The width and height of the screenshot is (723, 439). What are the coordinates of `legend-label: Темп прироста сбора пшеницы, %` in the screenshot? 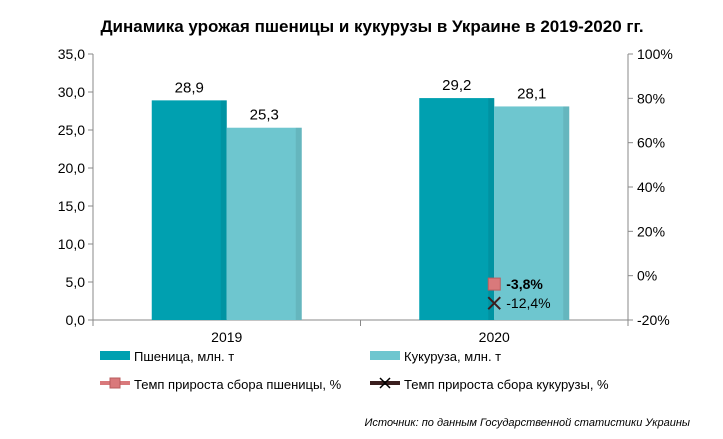 It's located at (238, 384).